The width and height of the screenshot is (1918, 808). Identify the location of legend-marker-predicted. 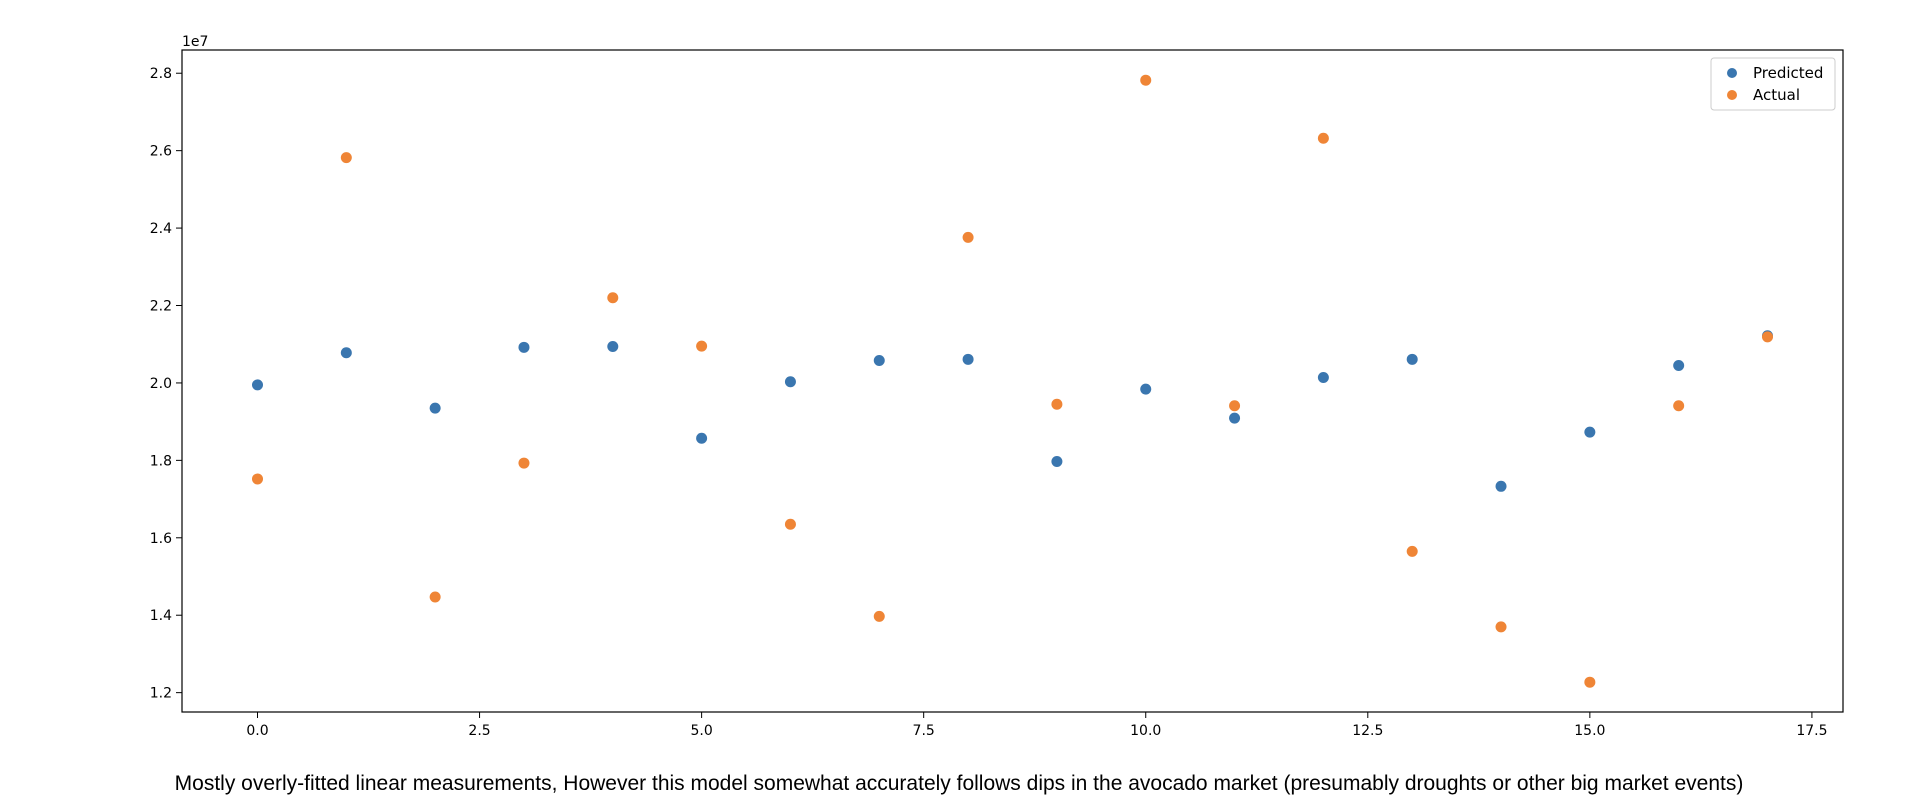
(1732, 73).